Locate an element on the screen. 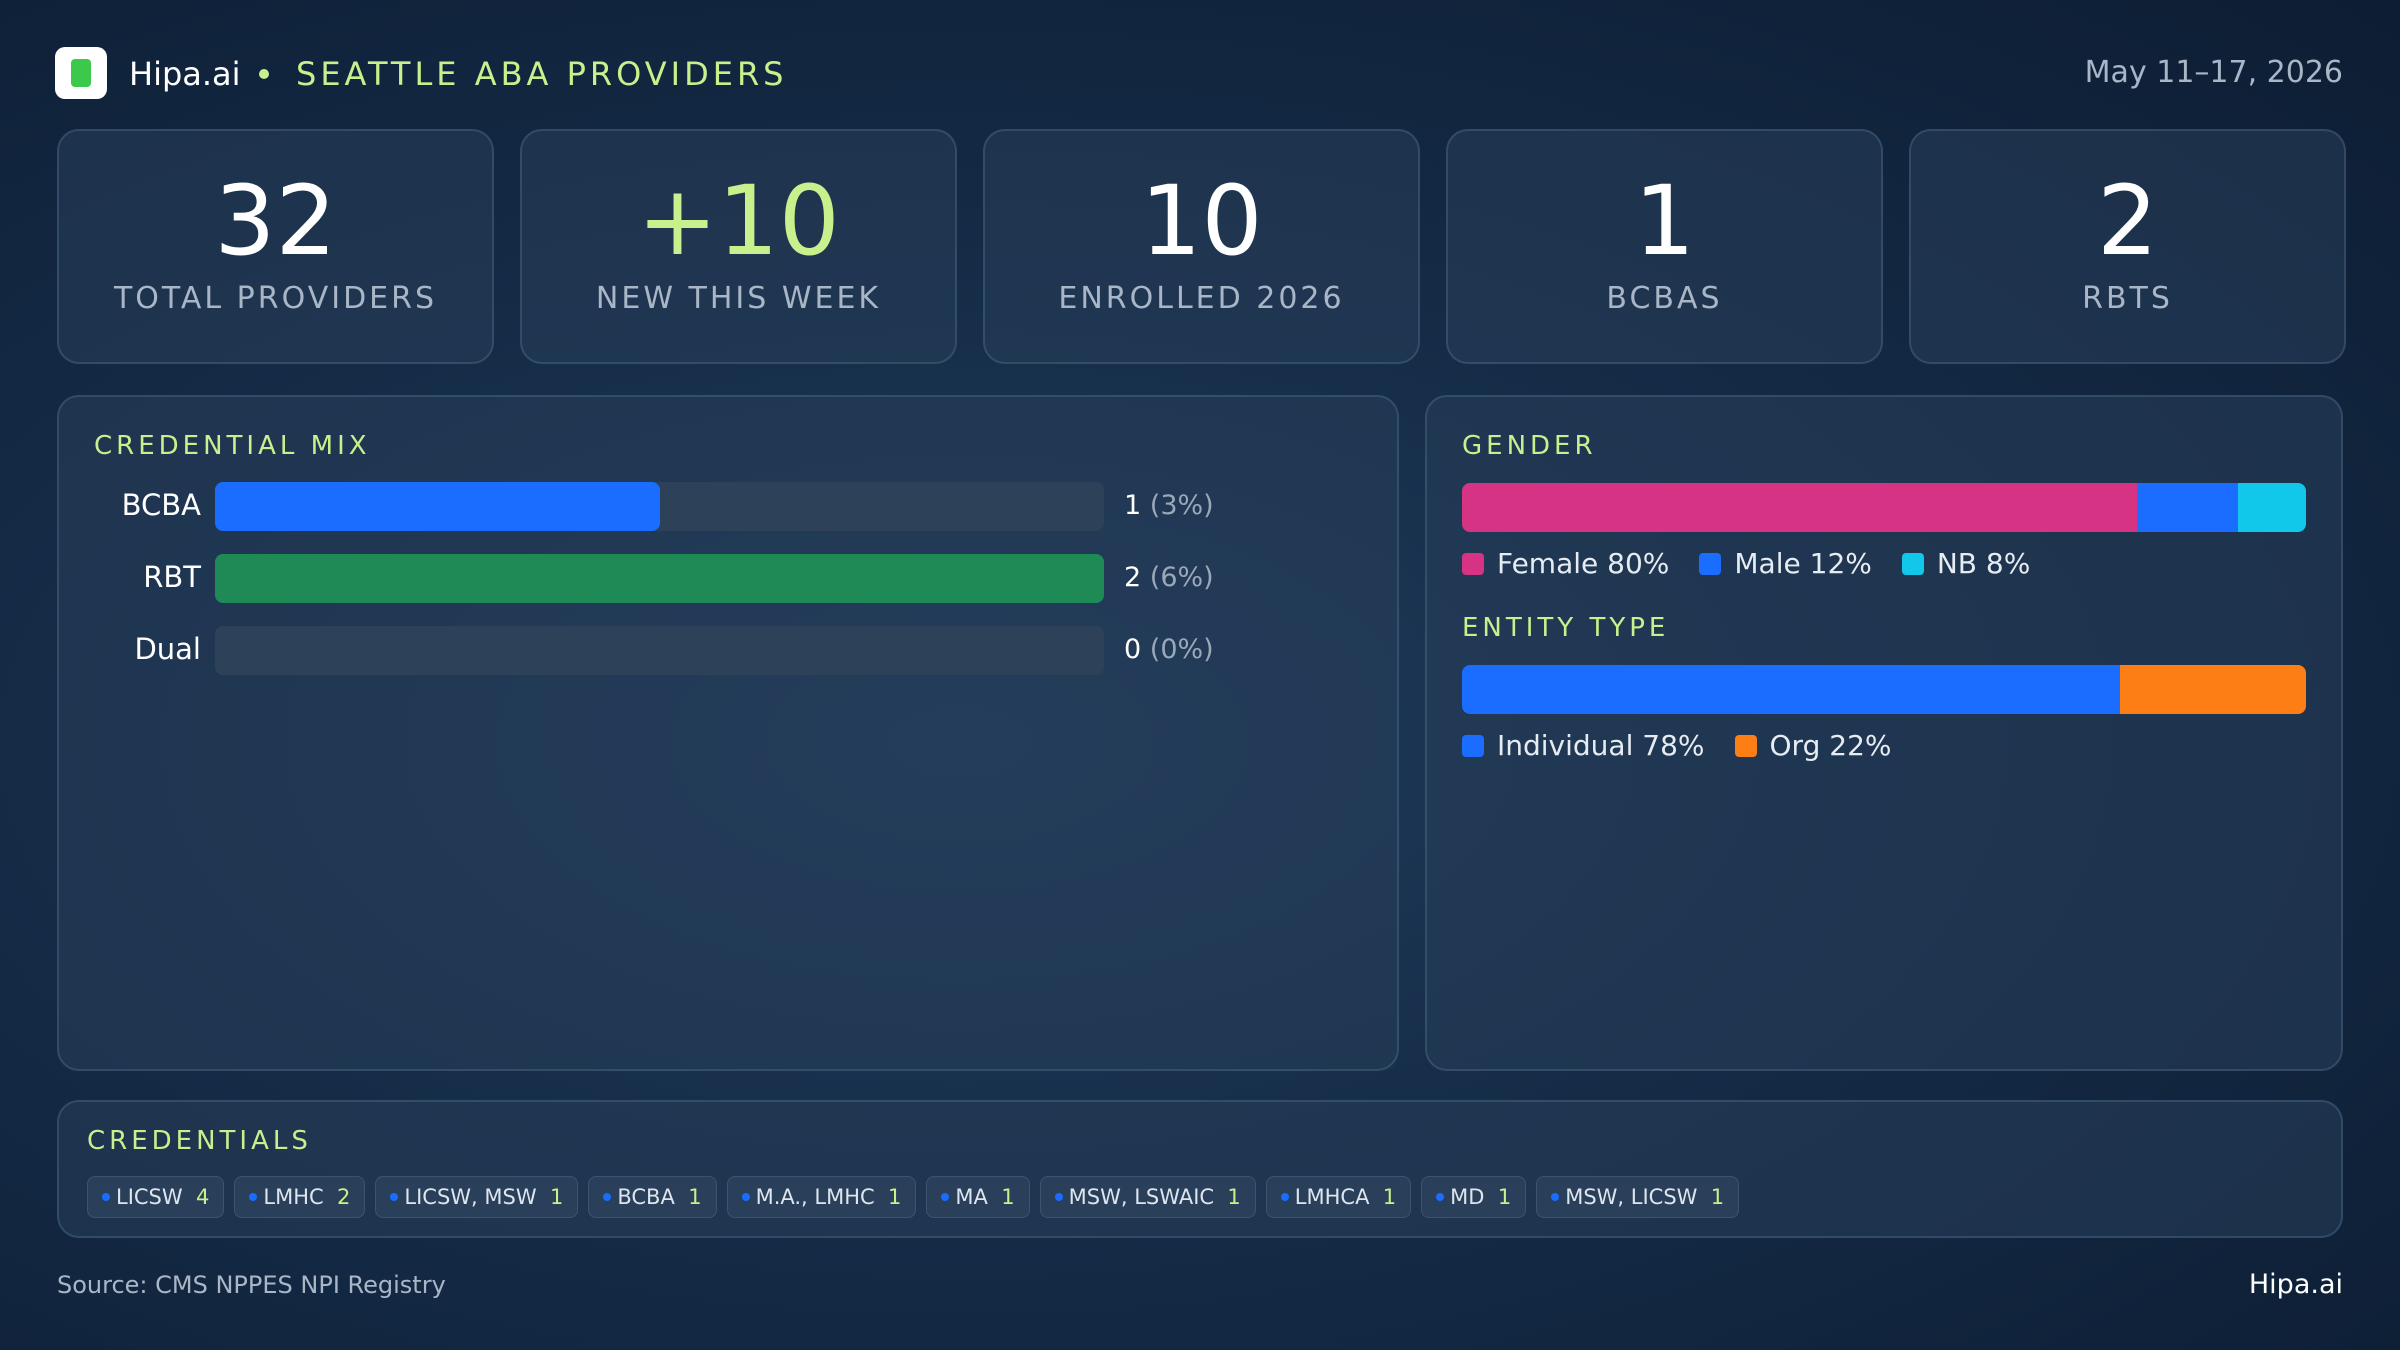  stacked-bar is located at coordinates (1884, 689).